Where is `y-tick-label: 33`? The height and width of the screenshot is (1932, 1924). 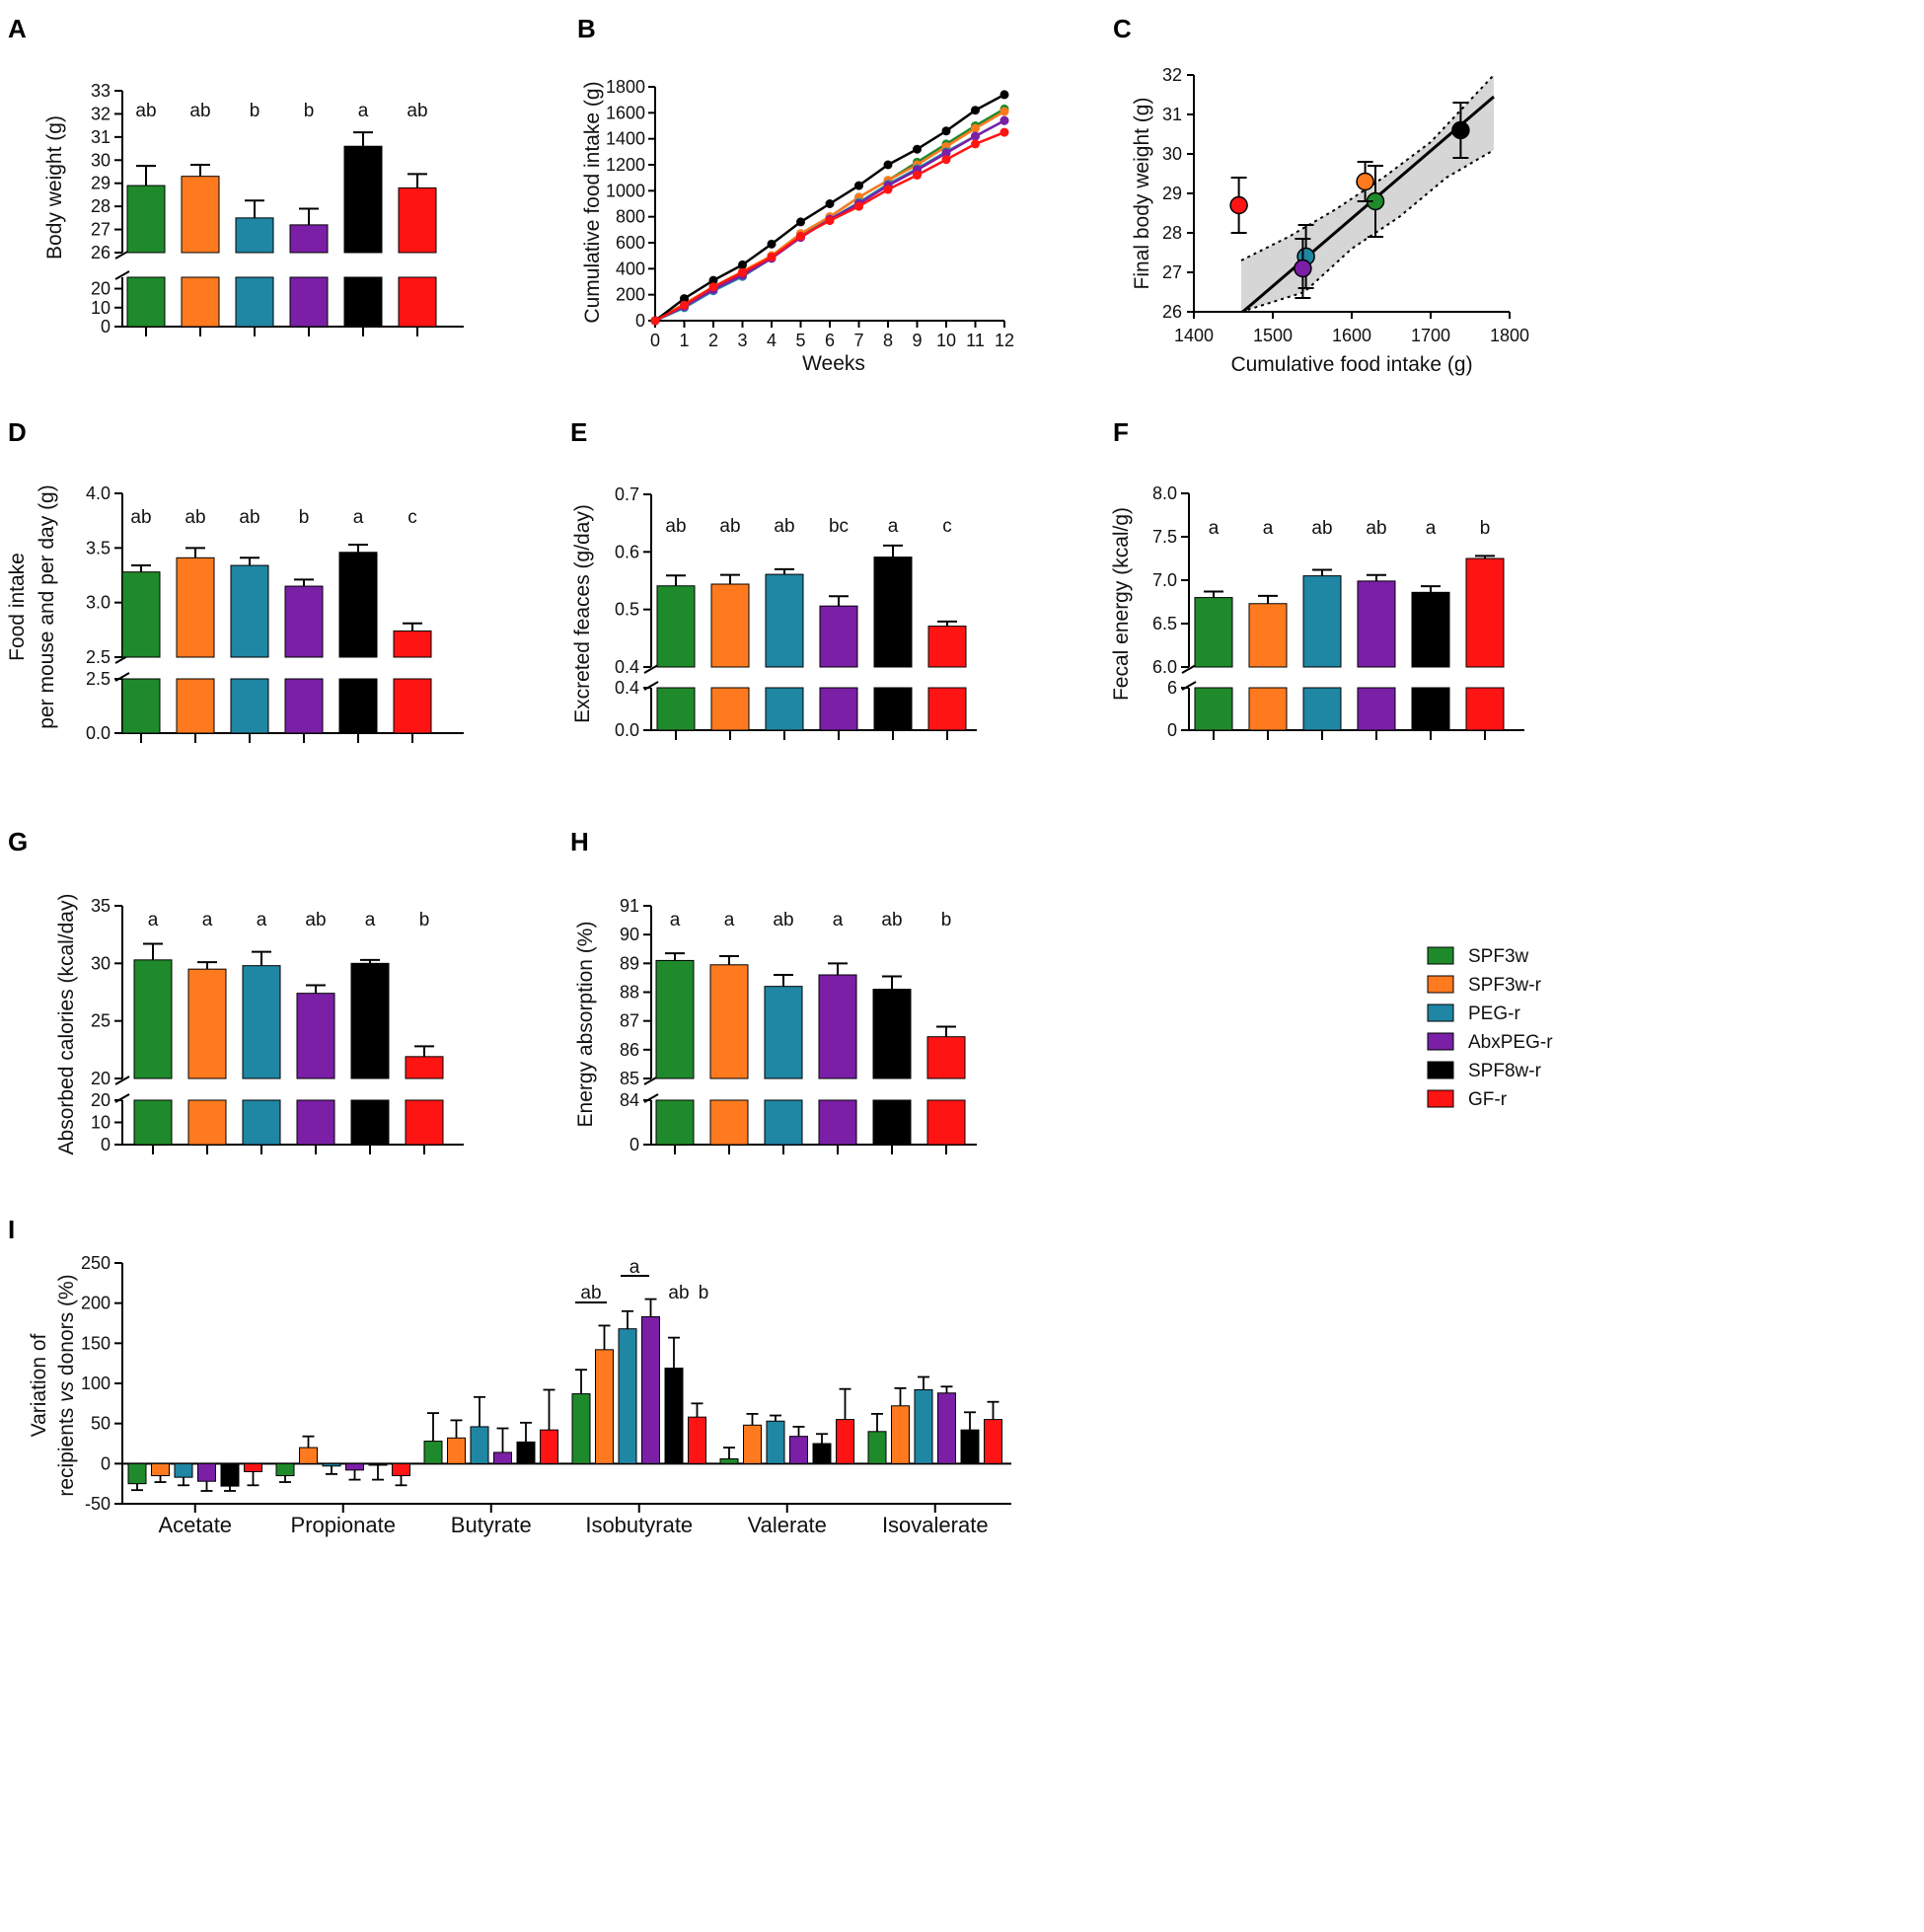
y-tick-label: 33 is located at coordinates (101, 91).